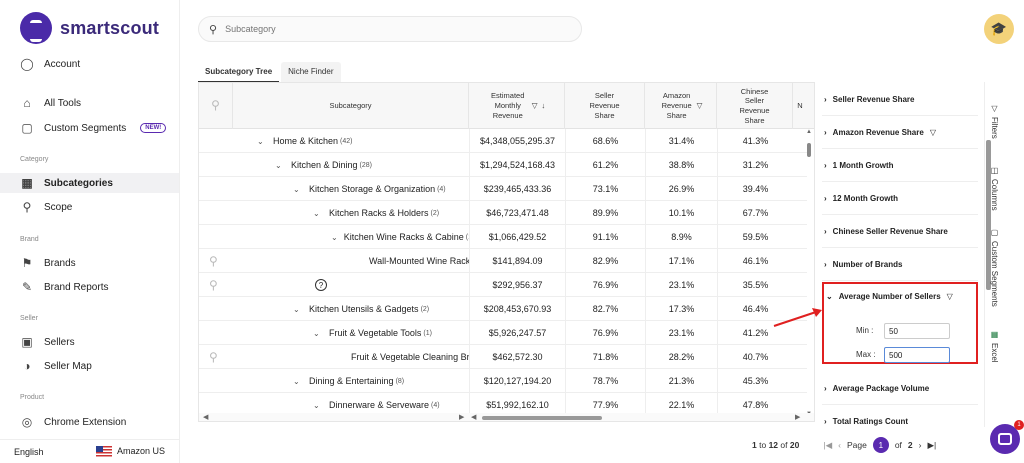 Image resolution: width=1024 pixels, height=463 pixels. What do you see at coordinates (93, 128) in the screenshot?
I see `sidebar-item-custom-segments: ▢ Custom Segments NEW!` at bounding box center [93, 128].